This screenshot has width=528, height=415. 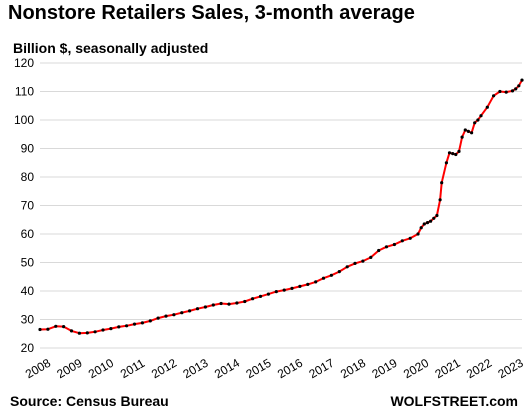 What do you see at coordinates (28, 348) in the screenshot?
I see `y-tick-label: 20` at bounding box center [28, 348].